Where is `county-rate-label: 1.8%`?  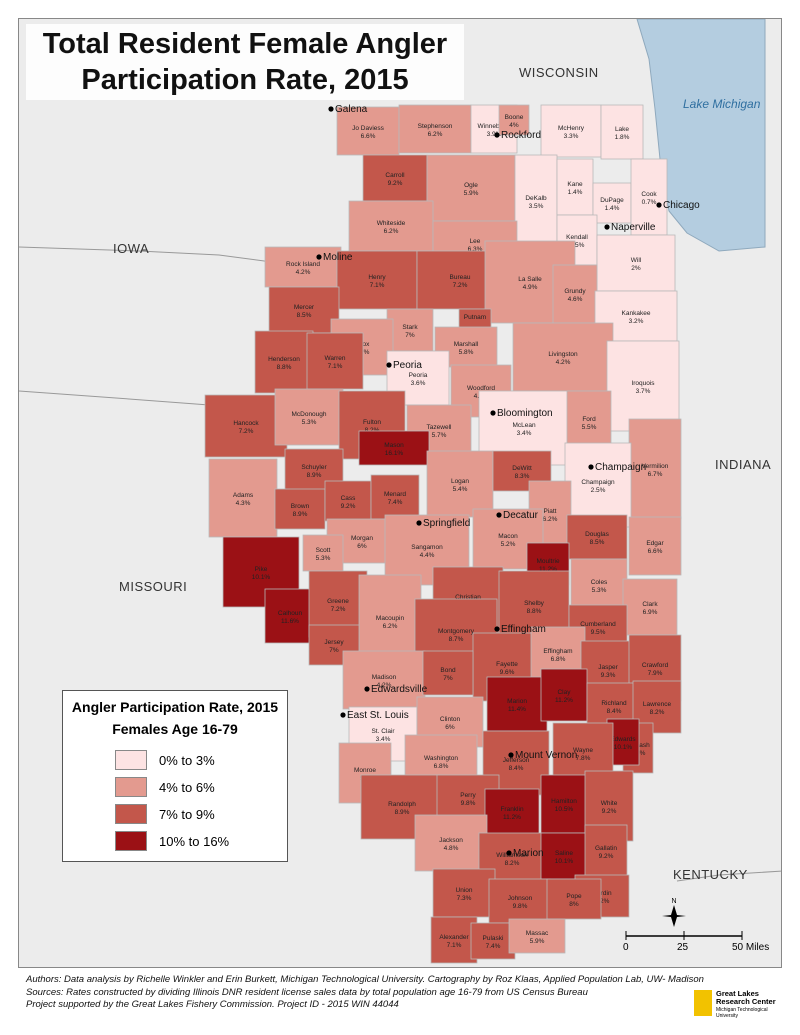 county-rate-label: 1.8% is located at coordinates (622, 137).